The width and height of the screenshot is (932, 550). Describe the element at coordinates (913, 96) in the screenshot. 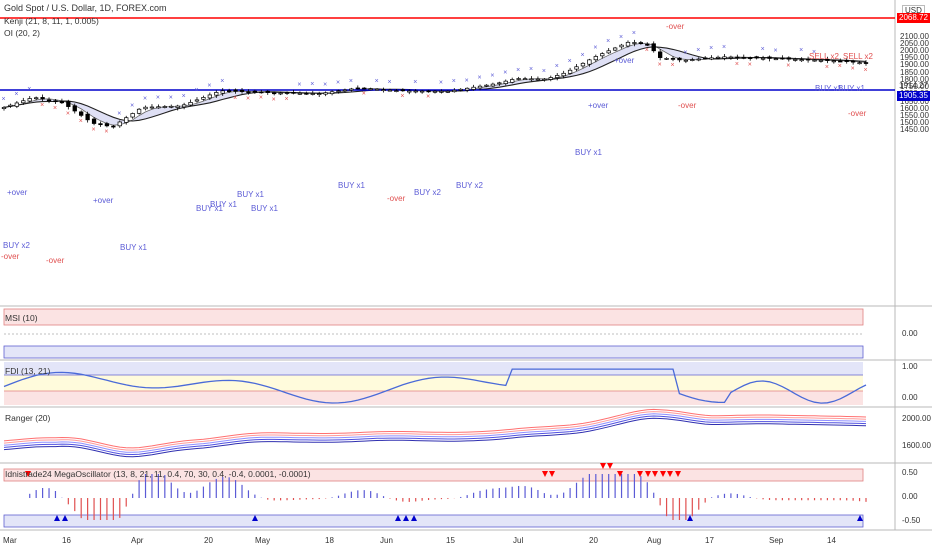

I see `price-tag-blue: 1905.35` at that location.